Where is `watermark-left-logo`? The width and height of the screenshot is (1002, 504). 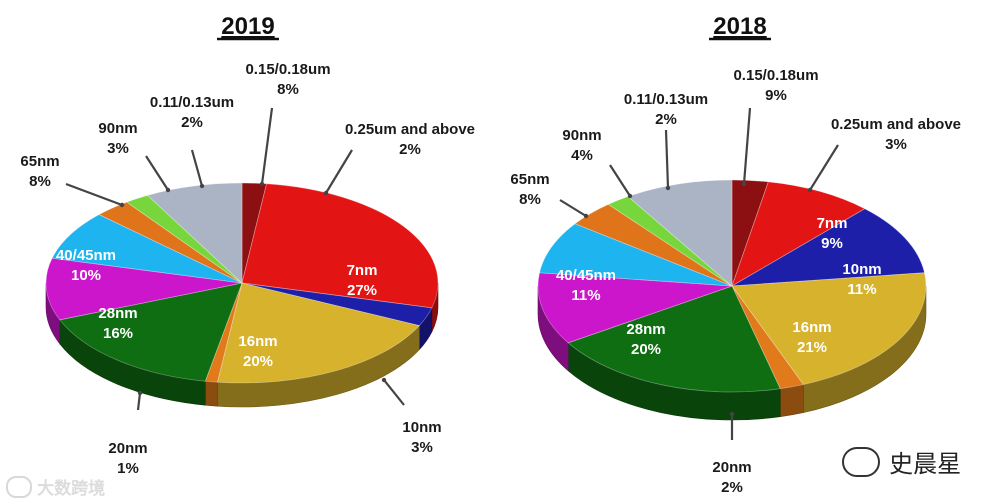
watermark-left-logo is located at coordinates (19, 486).